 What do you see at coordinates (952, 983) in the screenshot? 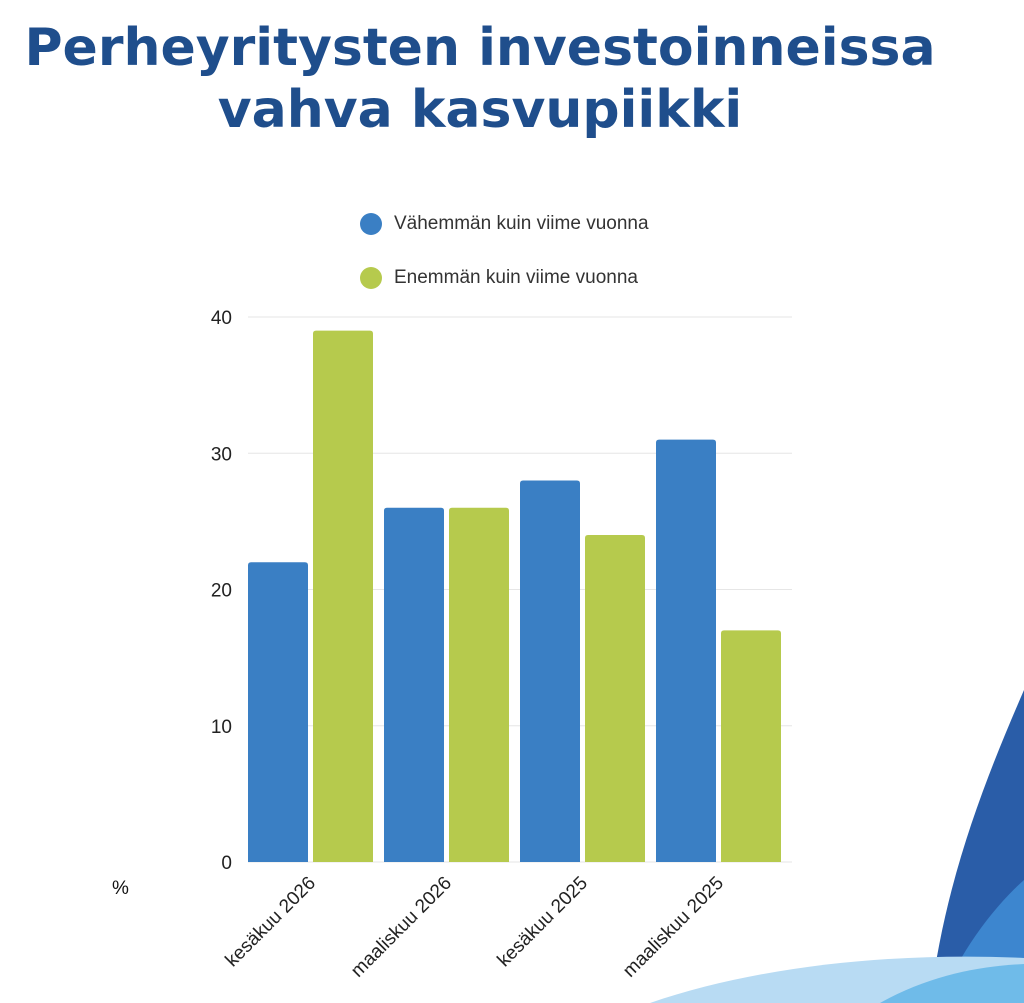
I see `decor-sky-blue-swoosh` at bounding box center [952, 983].